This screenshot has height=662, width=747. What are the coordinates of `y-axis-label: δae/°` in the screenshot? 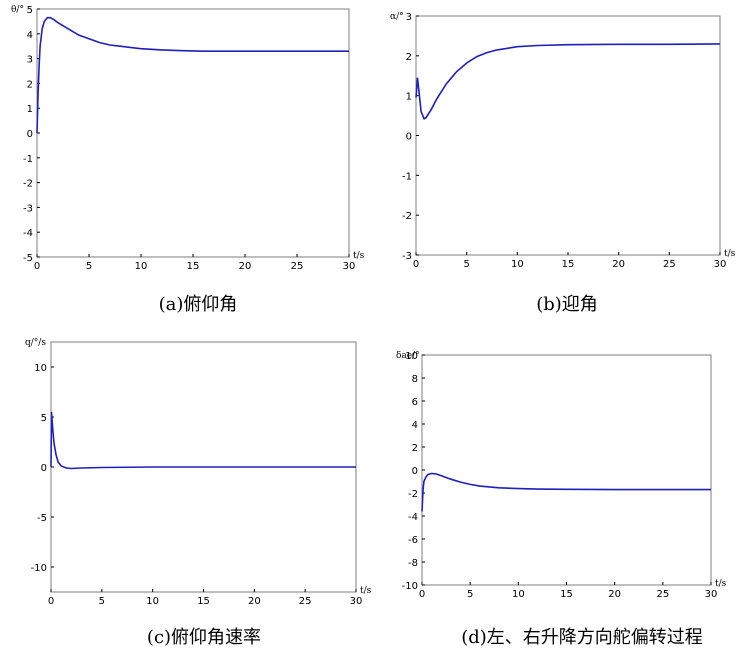 It's located at (408, 356).